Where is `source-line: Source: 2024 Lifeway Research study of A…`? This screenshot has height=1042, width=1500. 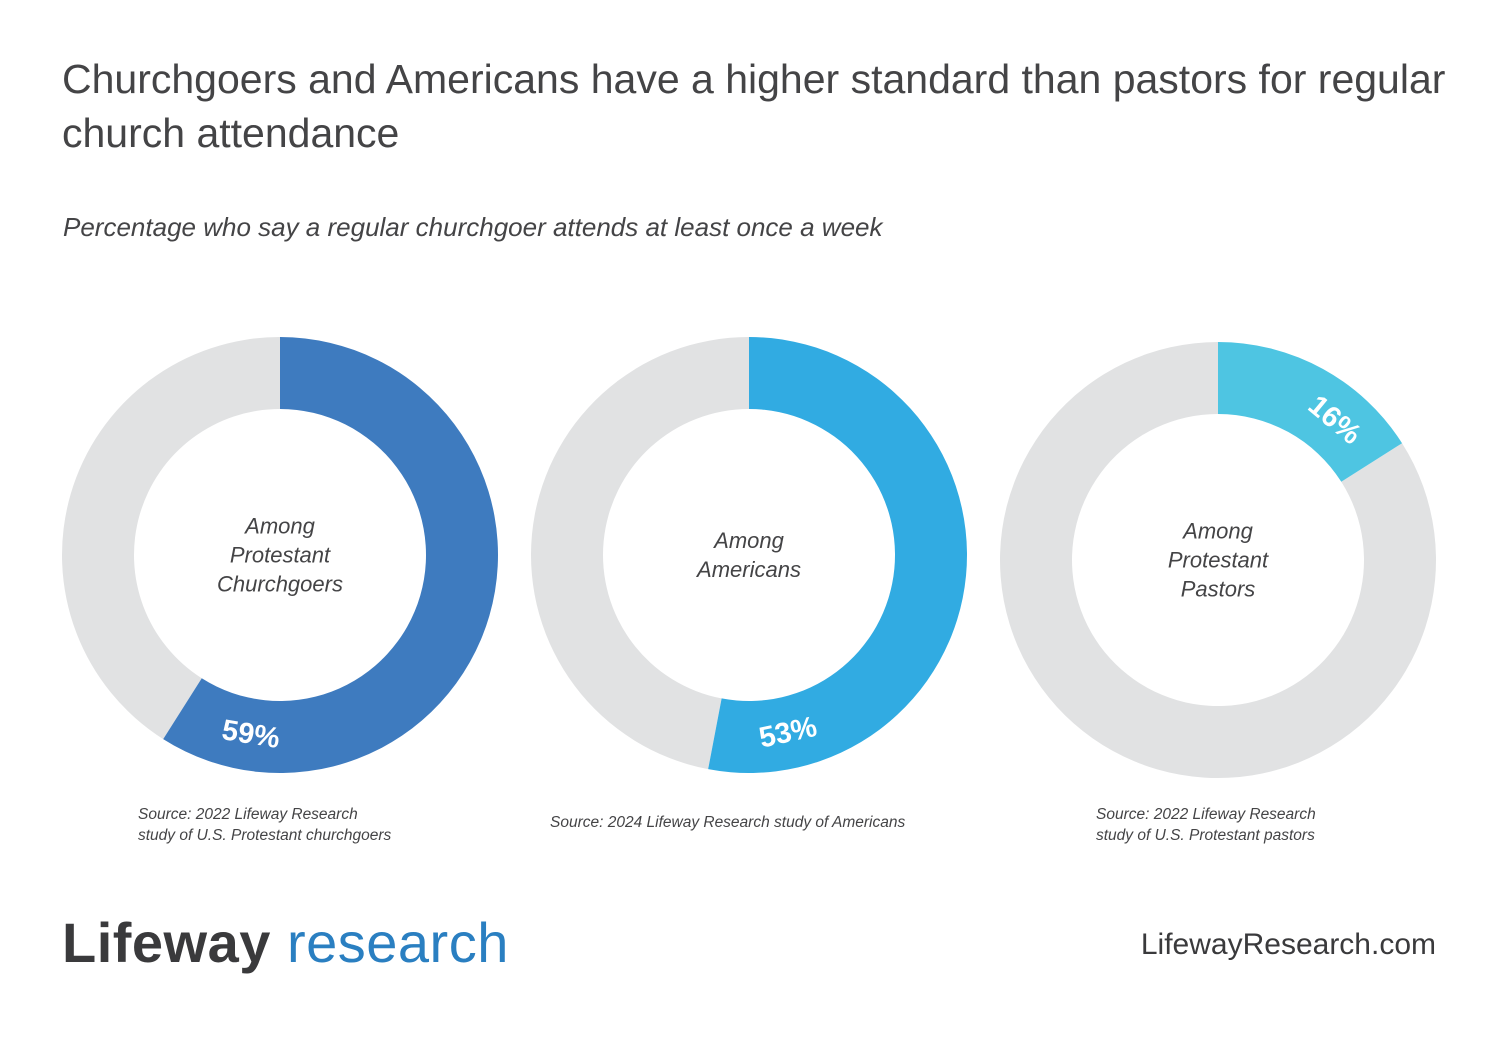
source-line: Source: 2024 Lifeway Research study of A… is located at coordinates (728, 822).